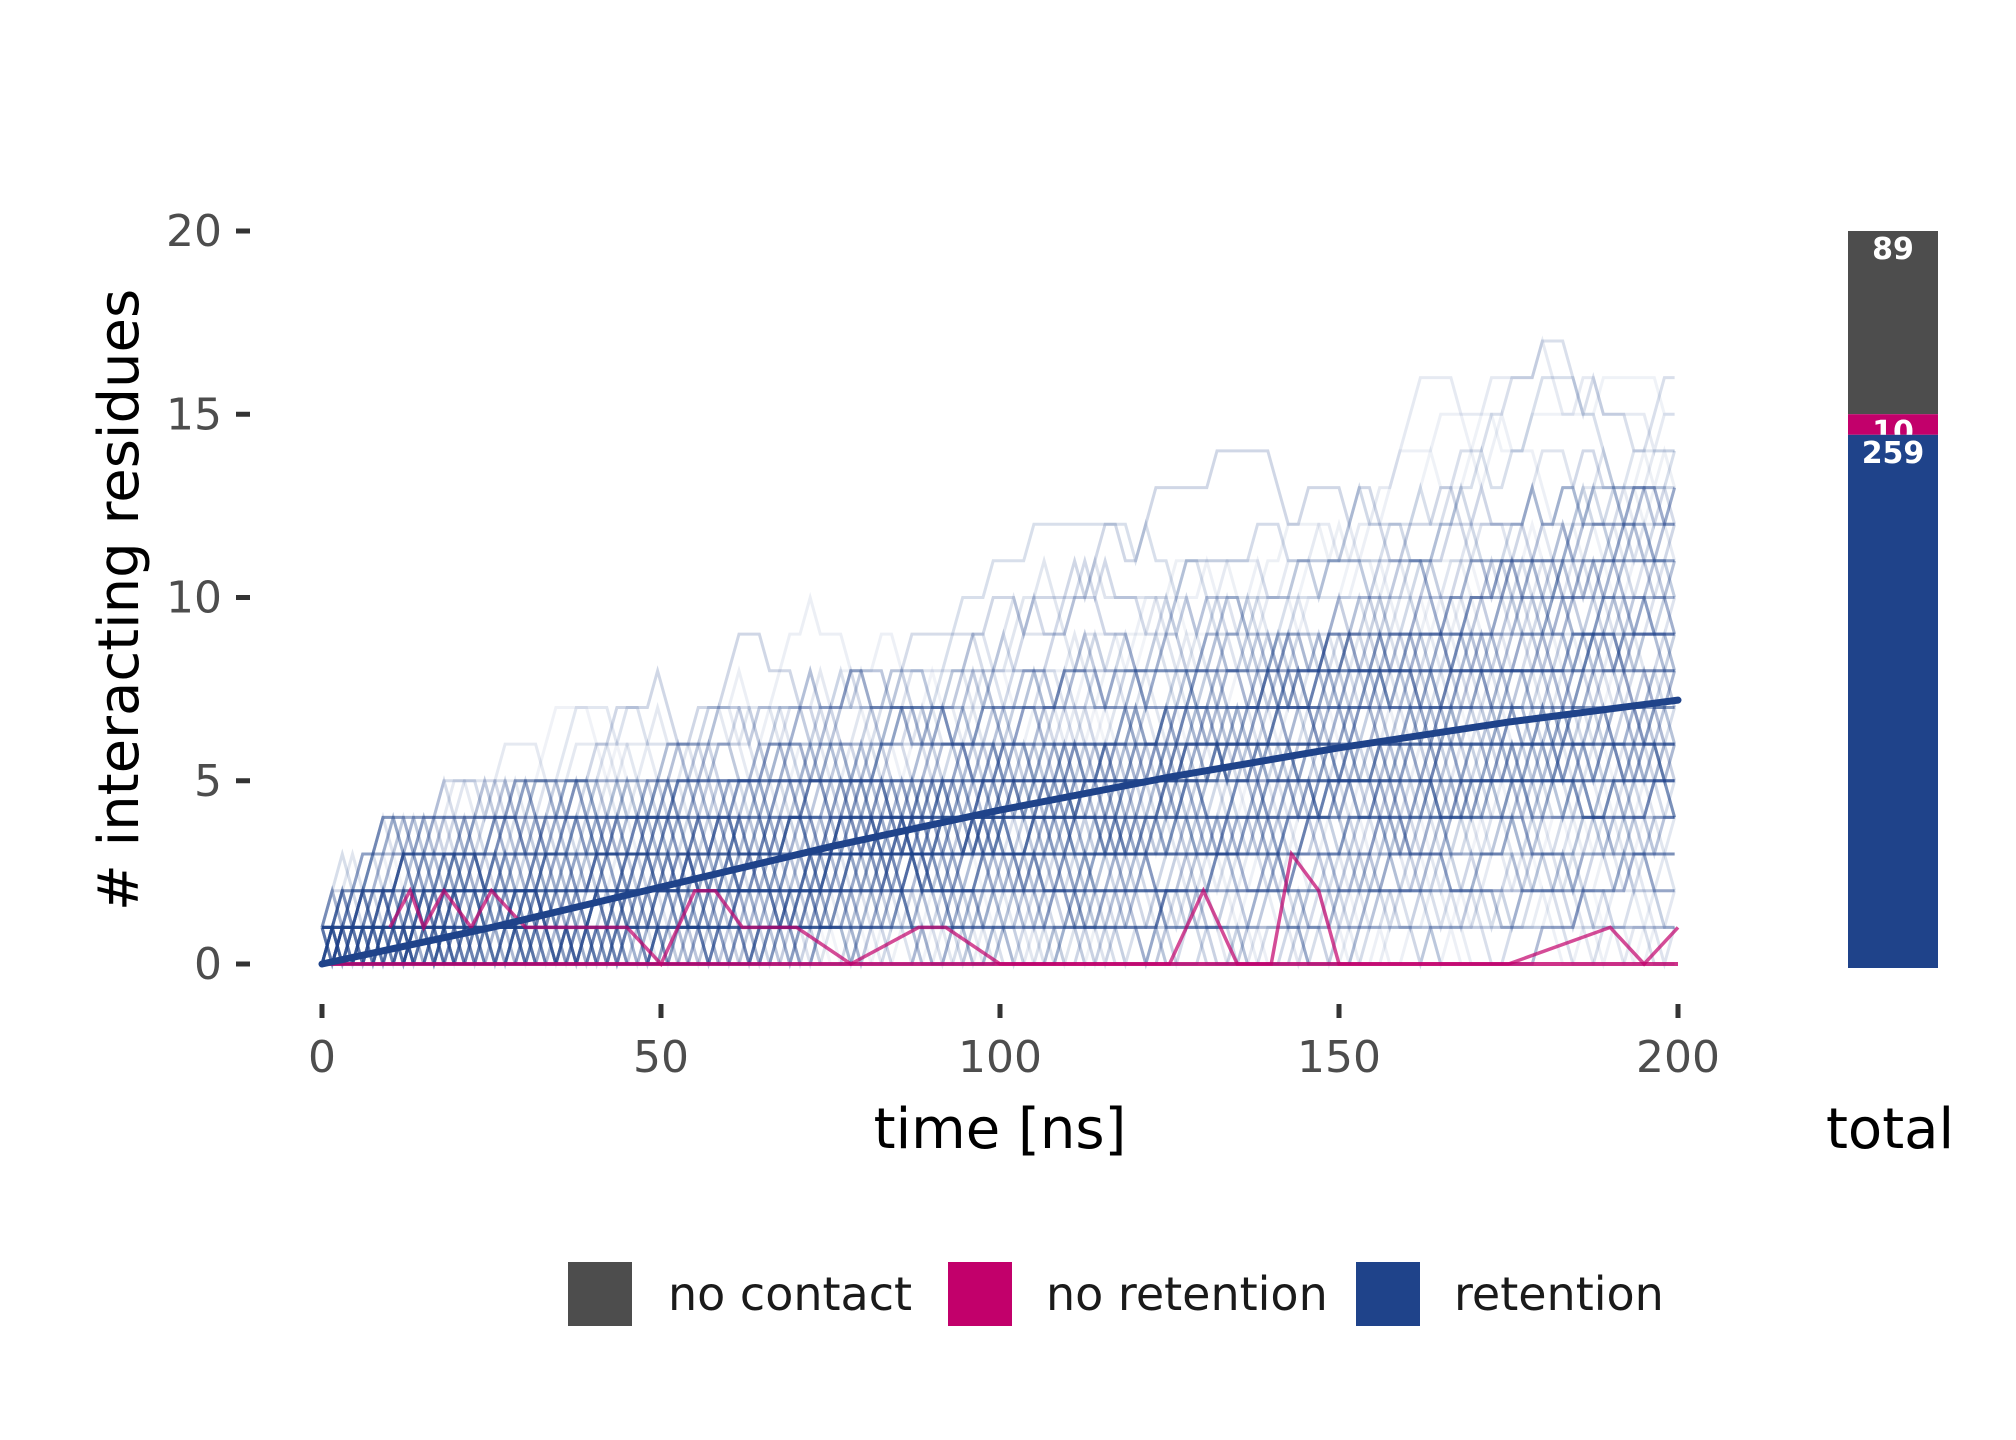  I want to click on y-tick-label: 10, so click(194, 598).